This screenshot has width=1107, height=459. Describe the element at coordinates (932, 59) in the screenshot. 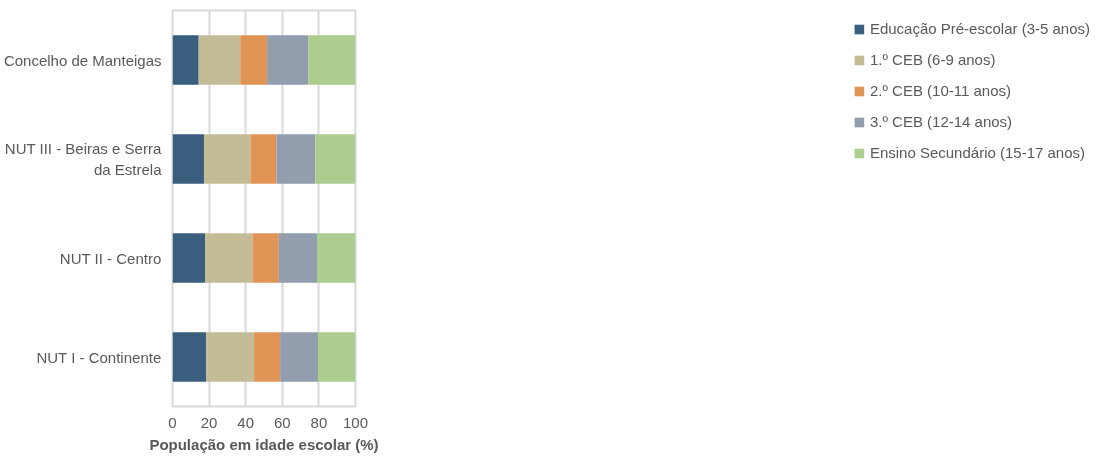

I see `legend-label: 1.º CEB (6-9 anos)` at that location.